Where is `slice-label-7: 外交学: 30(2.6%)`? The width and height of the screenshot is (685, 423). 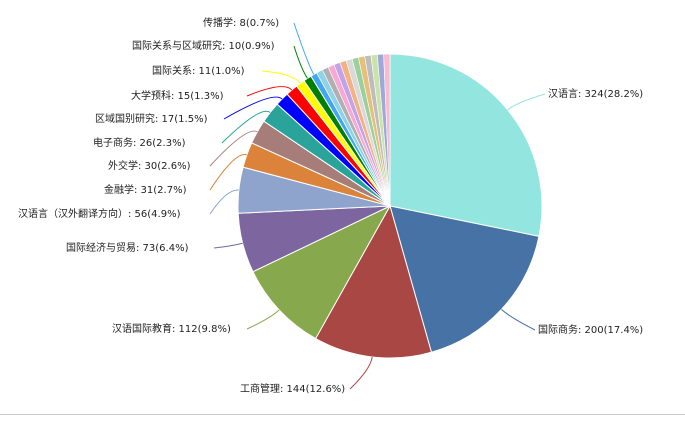
slice-label-7: 外交学: 30(2.6%) is located at coordinates (149, 165).